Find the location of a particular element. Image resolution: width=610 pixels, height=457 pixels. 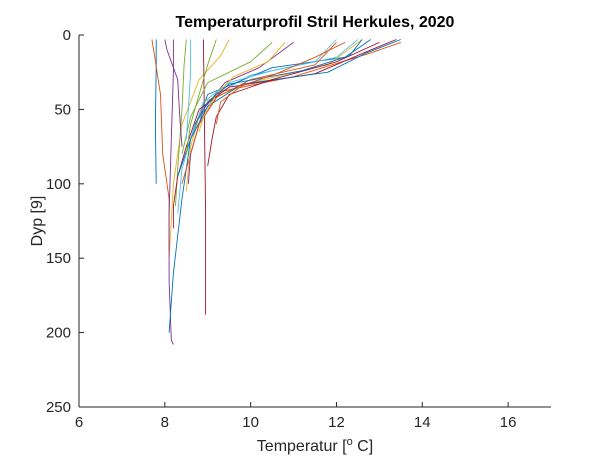

x-tick-label: 10 is located at coordinates (250, 422).